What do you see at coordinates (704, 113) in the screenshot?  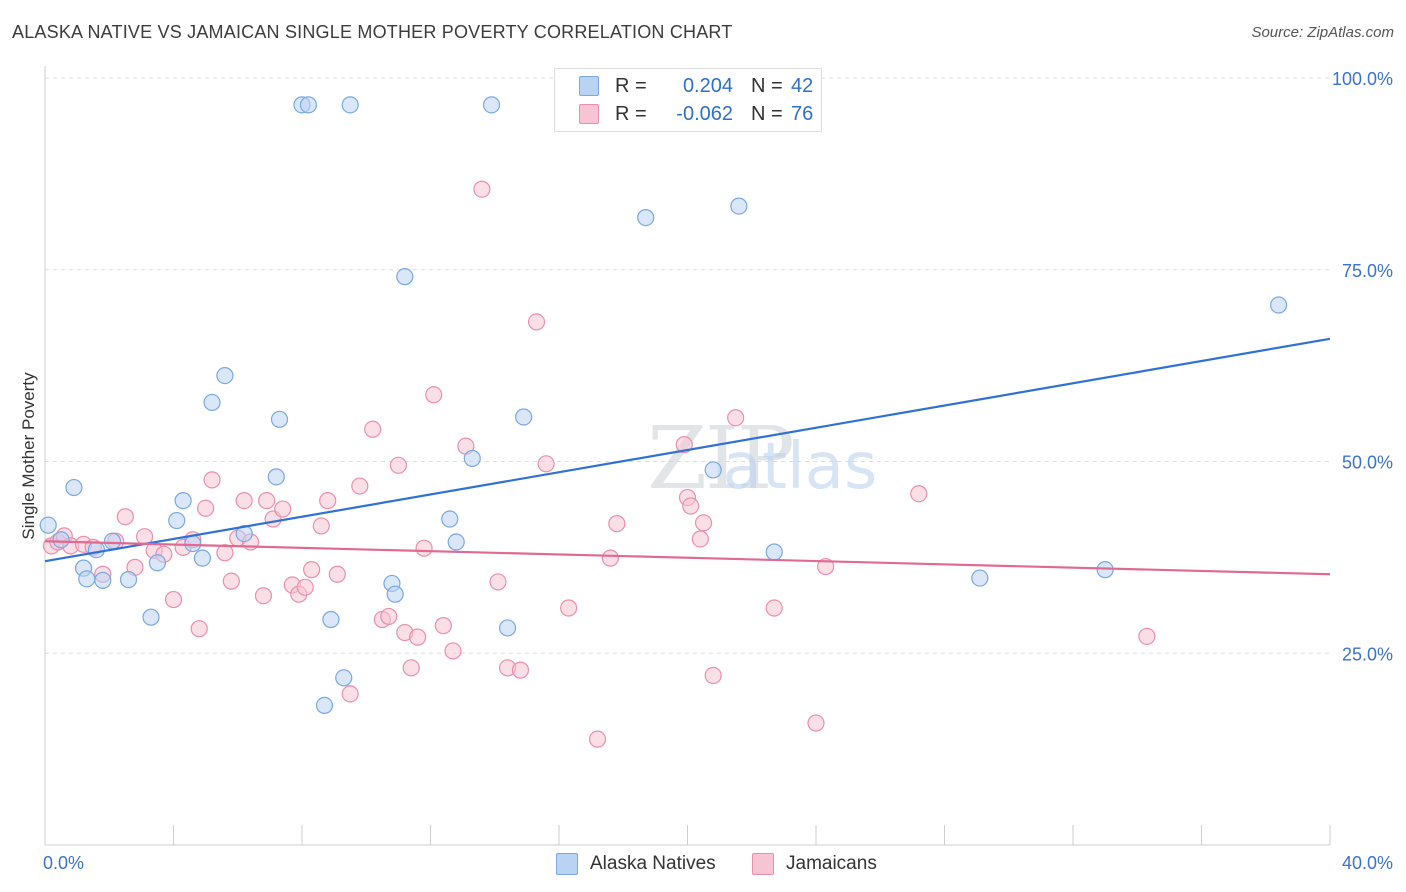 I see `r-value: -0.062` at bounding box center [704, 113].